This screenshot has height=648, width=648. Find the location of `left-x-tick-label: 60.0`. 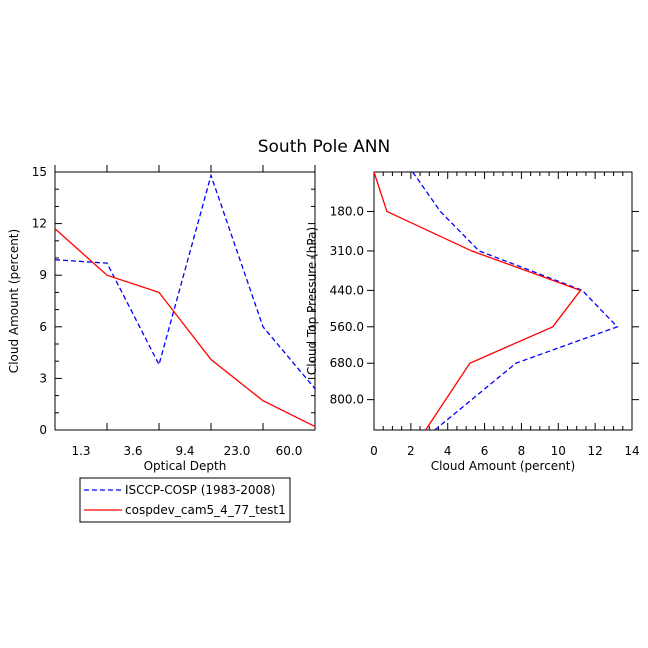

left-x-tick-label: 60.0 is located at coordinates (289, 451).